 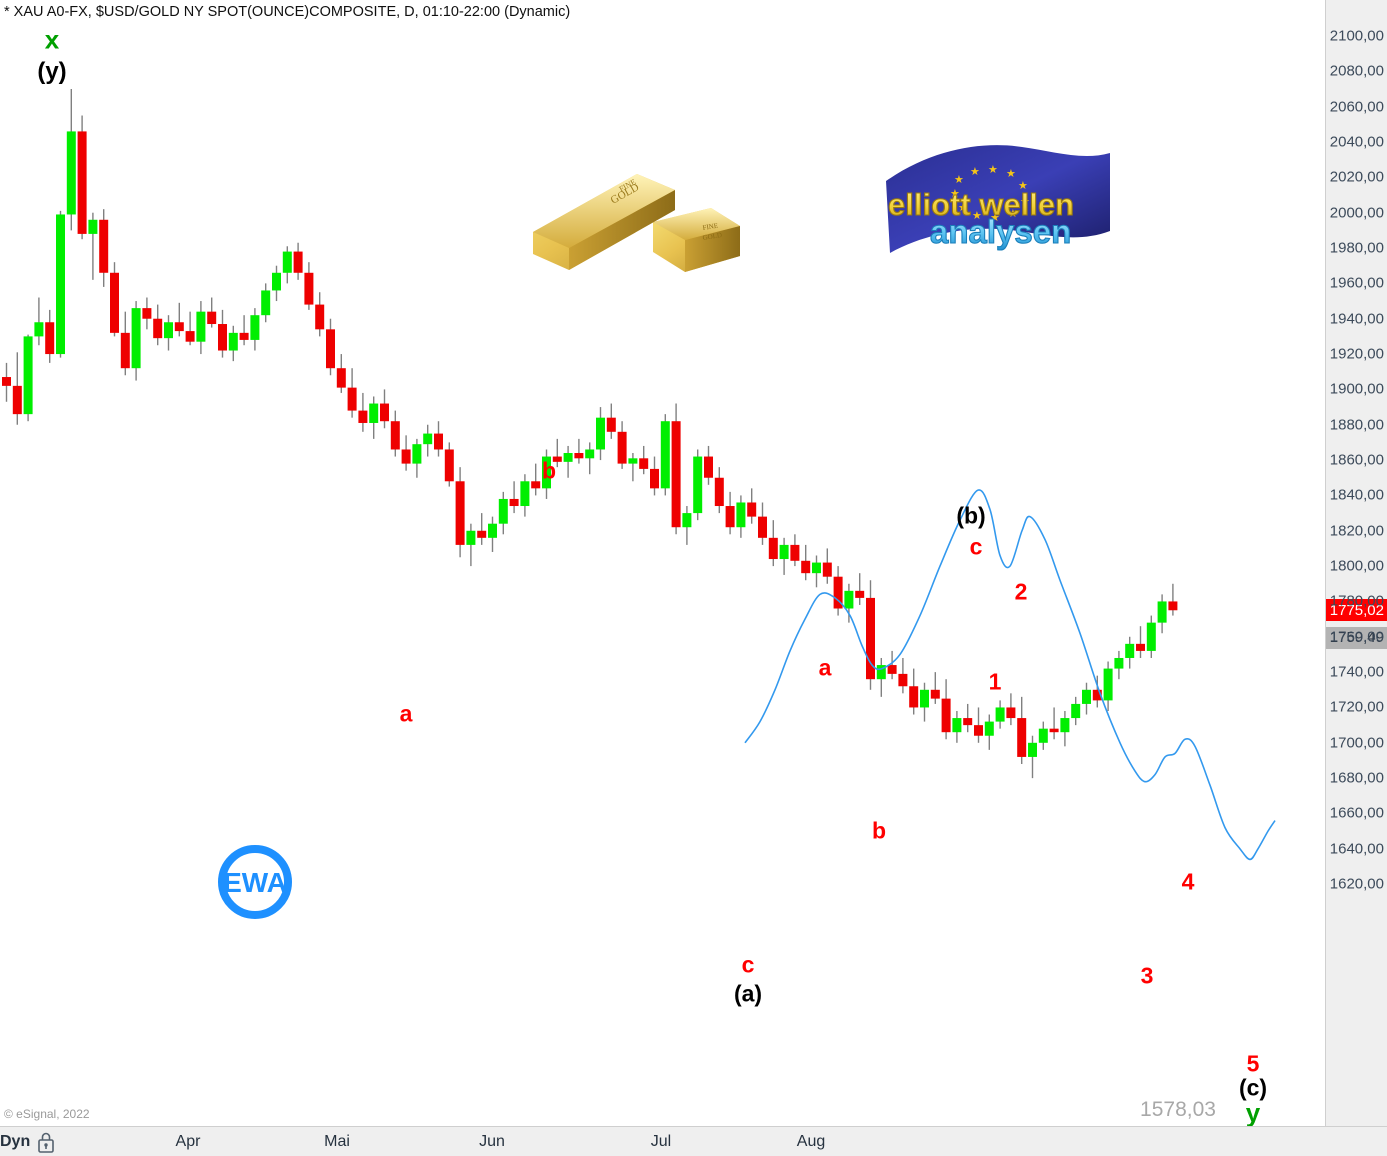 I want to click on price-tick: 1920,00, so click(x=1356, y=354).